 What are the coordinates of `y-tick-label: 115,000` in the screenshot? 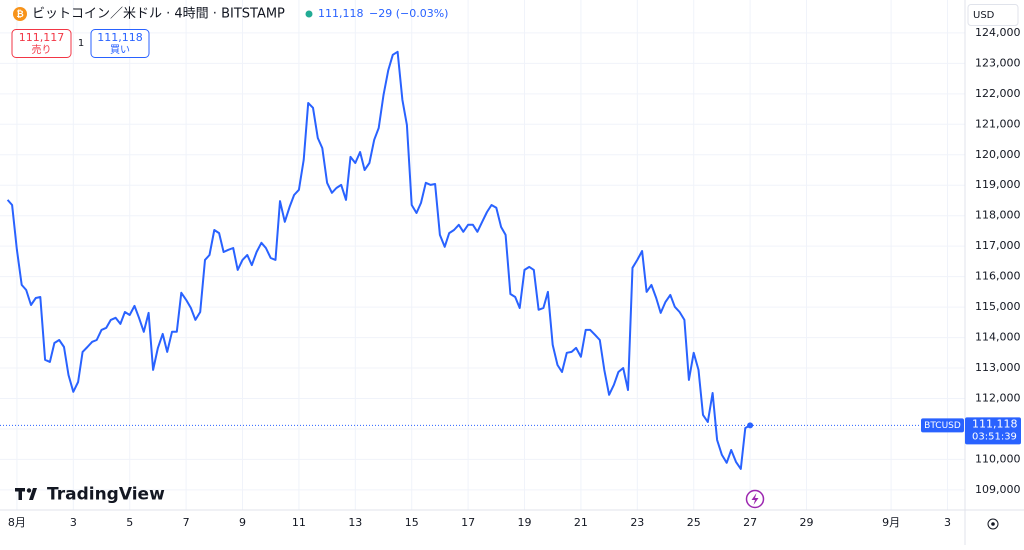 It's located at (998, 306).